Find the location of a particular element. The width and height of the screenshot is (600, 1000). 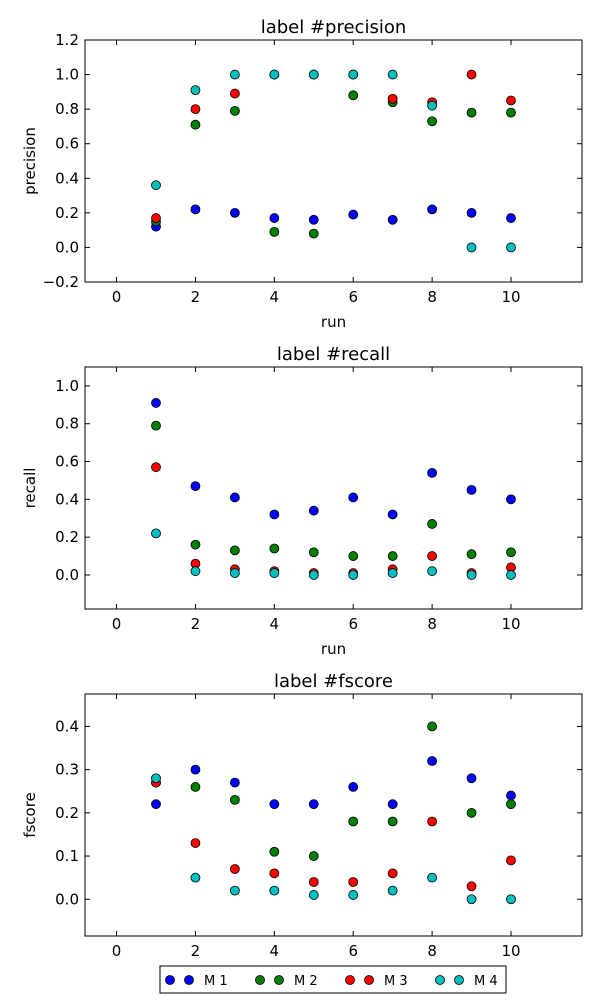

legend-label: M 2 is located at coordinates (306, 981).